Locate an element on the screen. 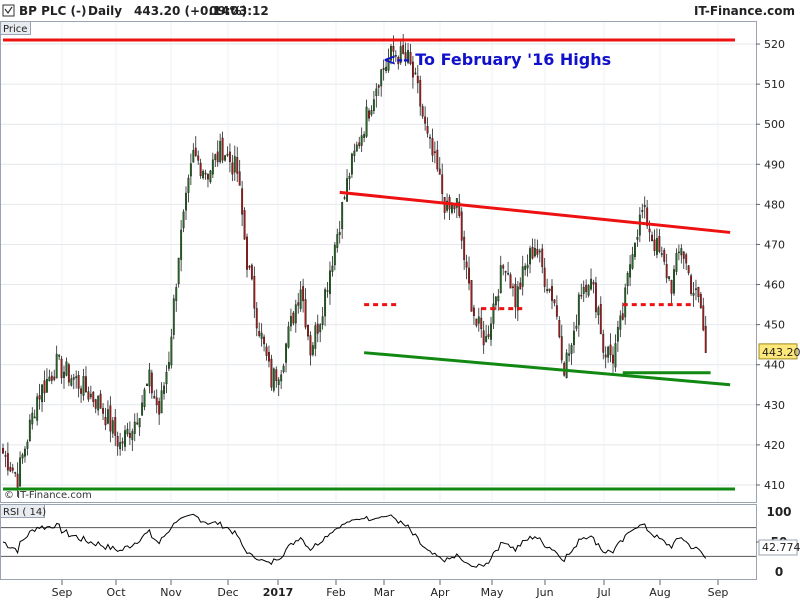 This screenshot has width=800, height=604. rsi-line is located at coordinates (354, 540).